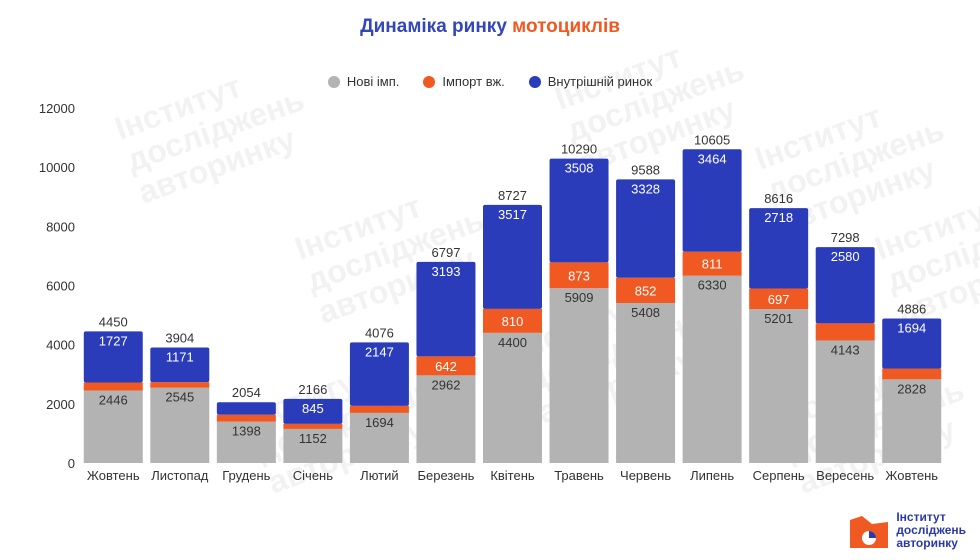  I want to click on data-label: 4400, so click(512, 342).